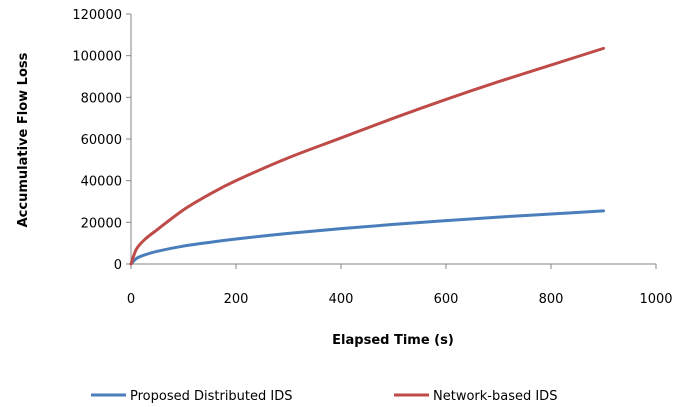 This screenshot has width=680, height=407. I want to click on y-axis: 0 20000 40000 60000 80000 100000 120000, so click(102, 140).